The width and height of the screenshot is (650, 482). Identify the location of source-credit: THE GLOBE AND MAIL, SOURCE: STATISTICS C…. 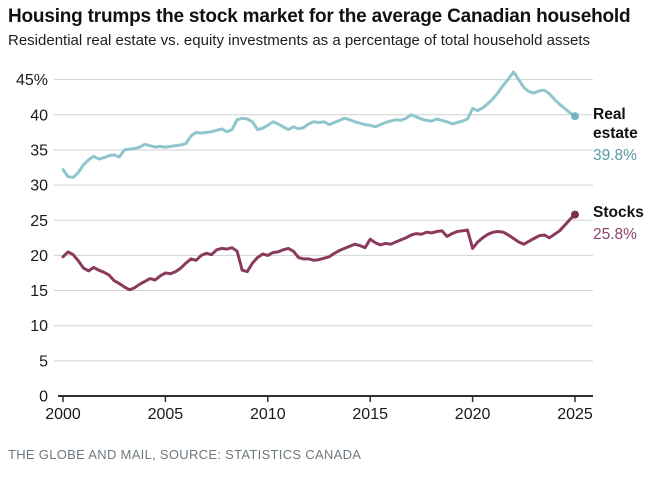
(185, 454).